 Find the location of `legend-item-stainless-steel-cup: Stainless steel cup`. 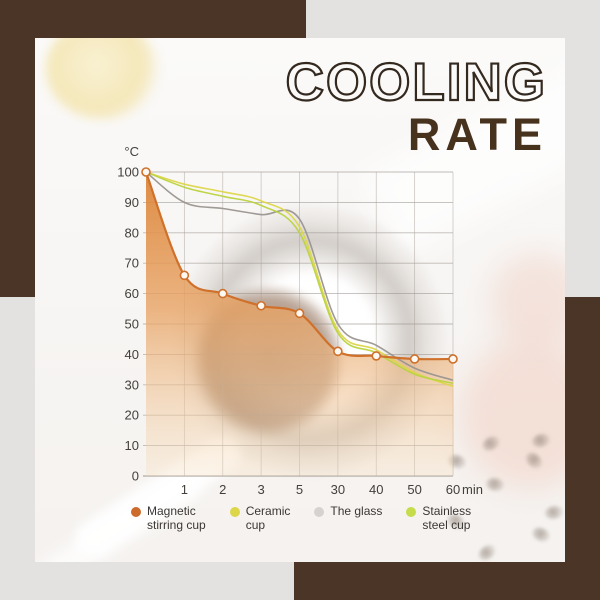

legend-item-stainless-steel-cup: Stainless steel cup is located at coordinates (438, 518).